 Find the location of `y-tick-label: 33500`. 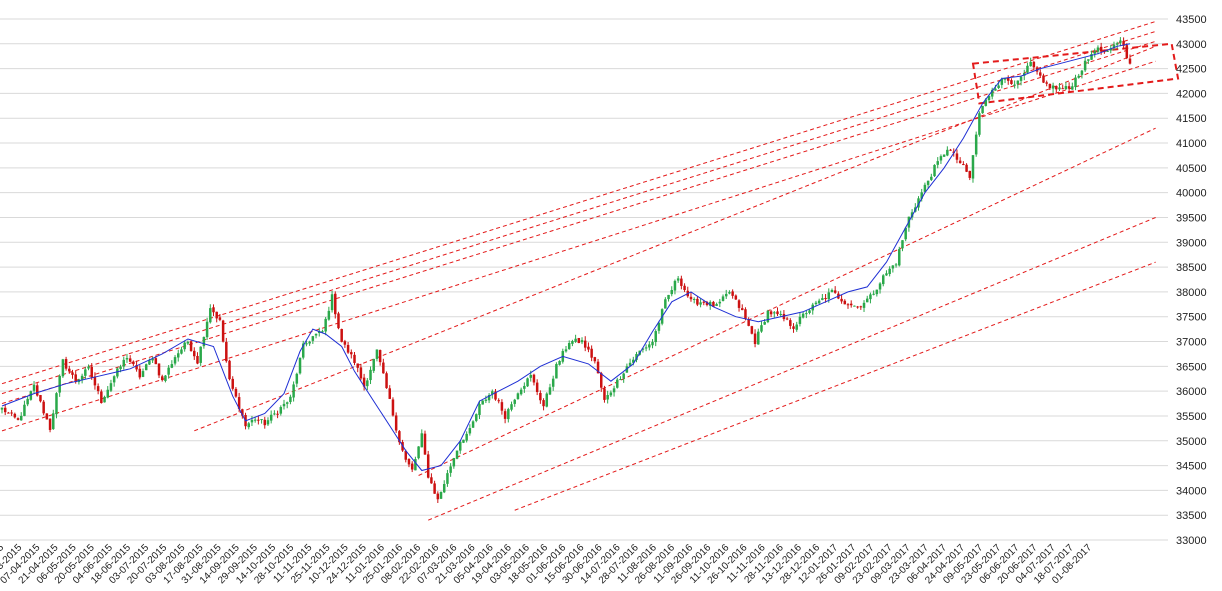

y-tick-label: 33500 is located at coordinates (1191, 516).